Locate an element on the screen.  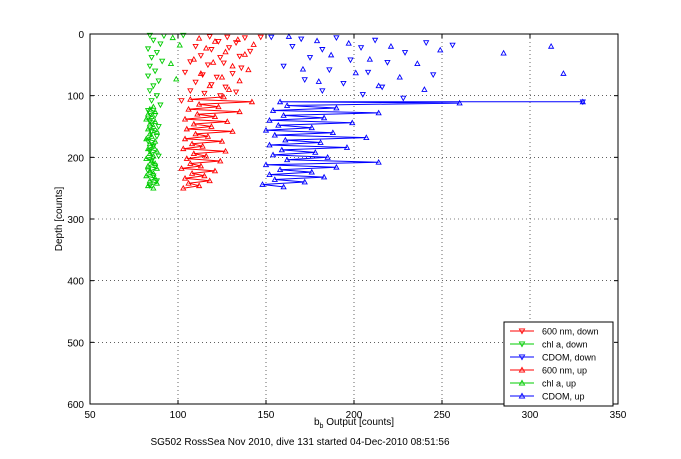
x-tick-label: 100 is located at coordinates (178, 415).